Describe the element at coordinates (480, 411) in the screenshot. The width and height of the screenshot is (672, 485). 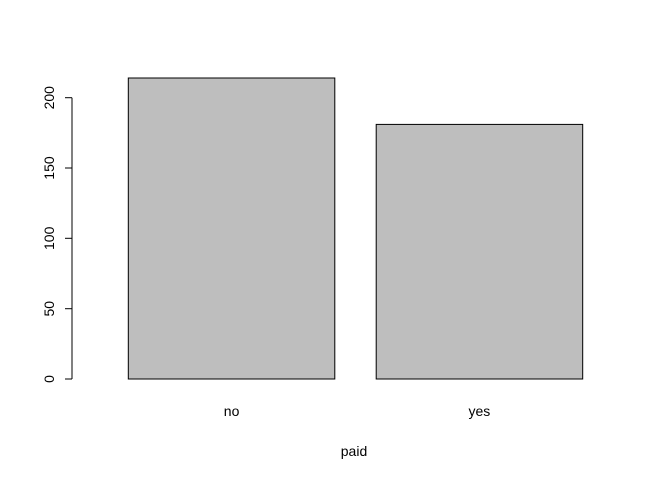
I see `x-category-label-yes: yes` at that location.